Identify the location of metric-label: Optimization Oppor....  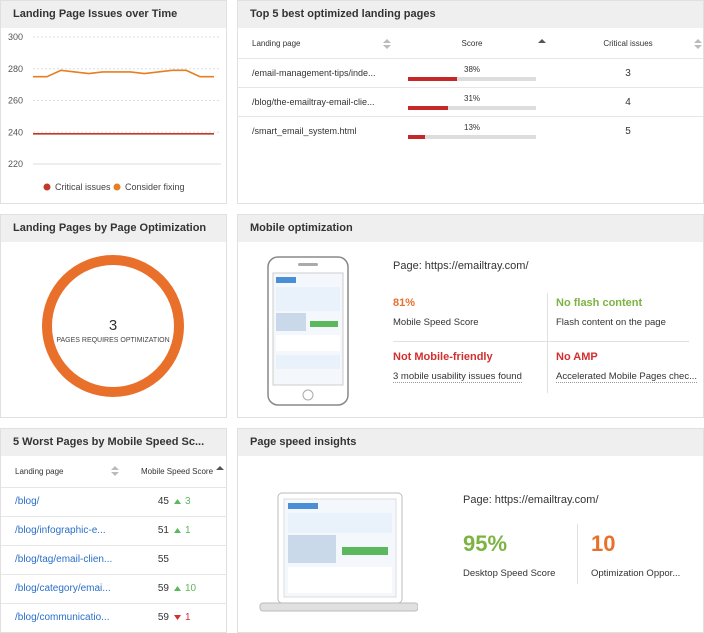
(636, 573).